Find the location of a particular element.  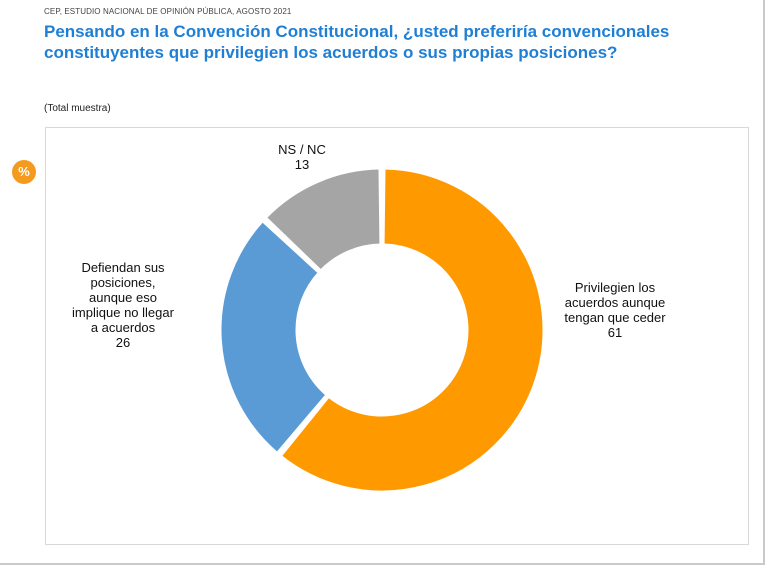

slice-category-label: NS / NC is located at coordinates (302, 149).